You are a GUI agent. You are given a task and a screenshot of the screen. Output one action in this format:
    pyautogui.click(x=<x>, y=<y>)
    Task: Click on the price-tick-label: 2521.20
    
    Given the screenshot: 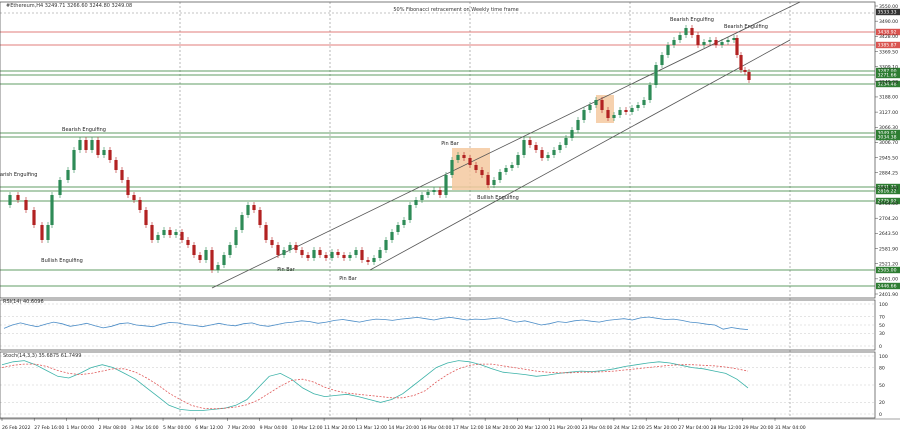 What is the action you would take?
    pyautogui.click(x=888, y=264)
    